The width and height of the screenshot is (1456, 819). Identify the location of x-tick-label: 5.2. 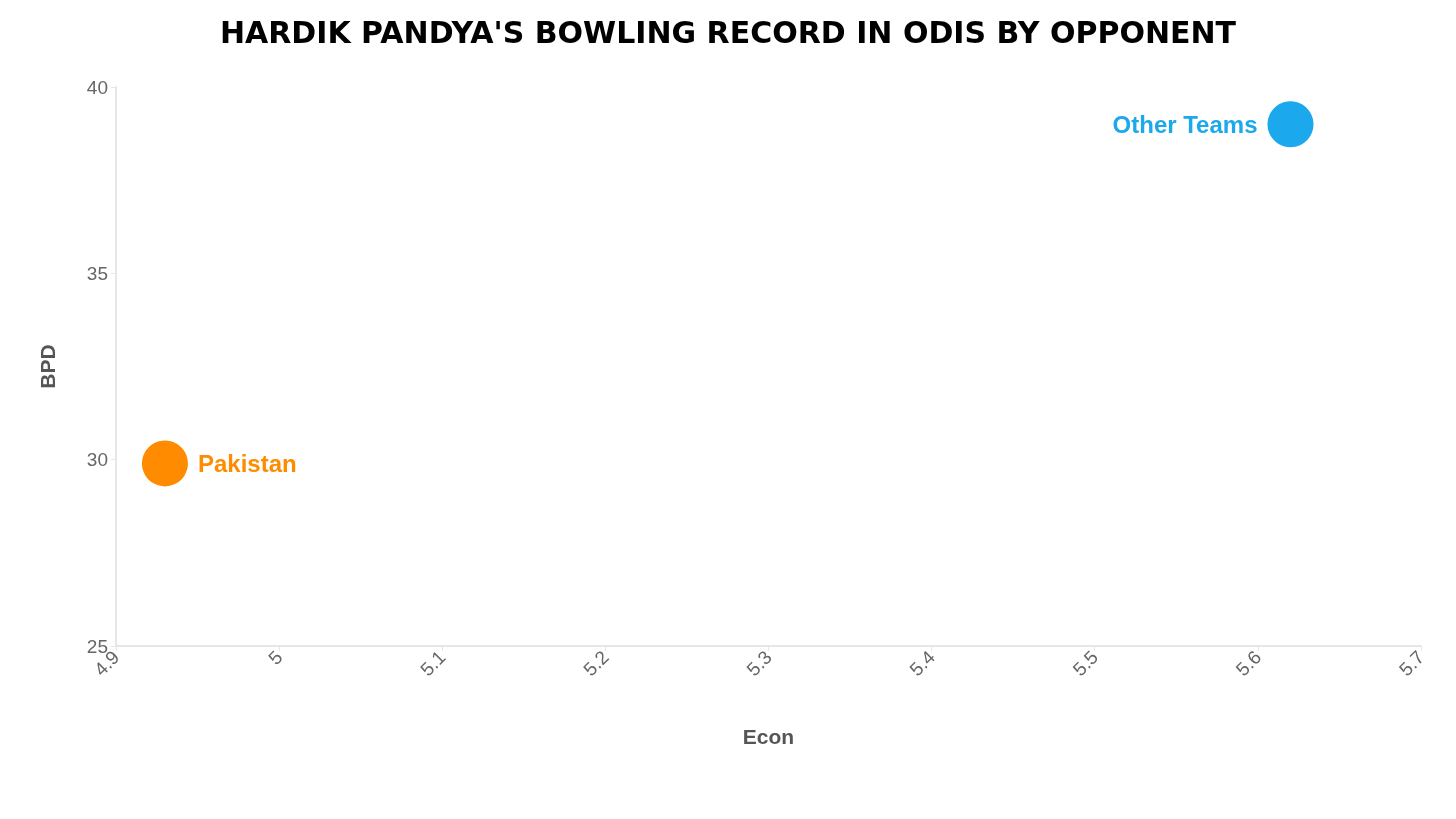
(596, 663).